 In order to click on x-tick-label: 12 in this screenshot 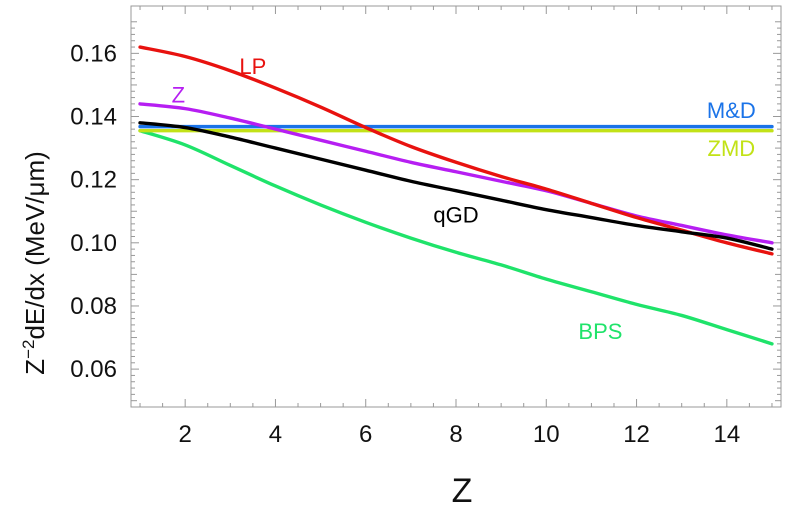, I will do `click(636, 434)`.